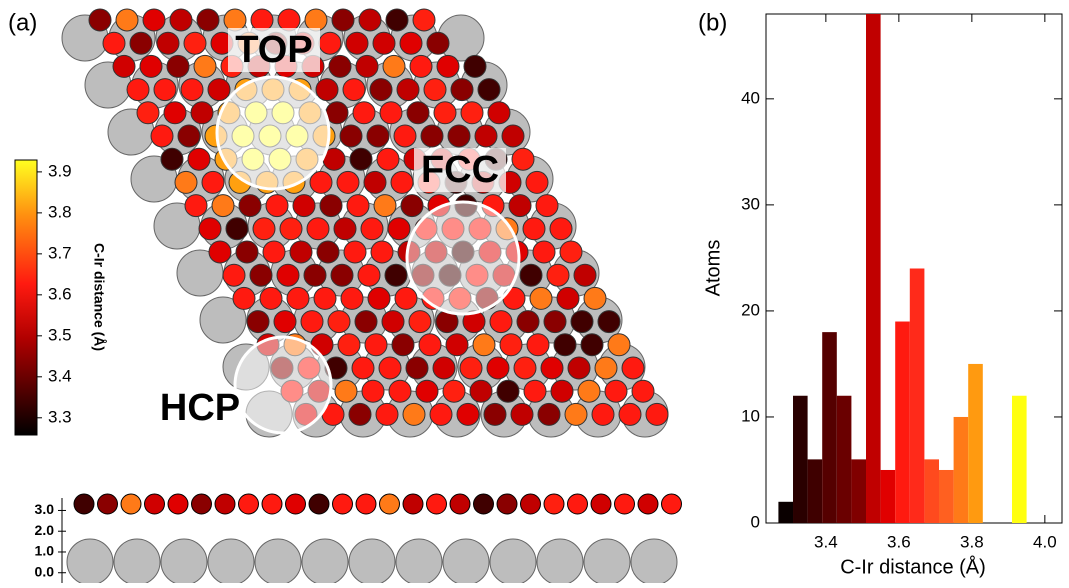 The width and height of the screenshot is (1069, 588). What do you see at coordinates (750, 309) in the screenshot?
I see `y-tick-label: 20` at bounding box center [750, 309].